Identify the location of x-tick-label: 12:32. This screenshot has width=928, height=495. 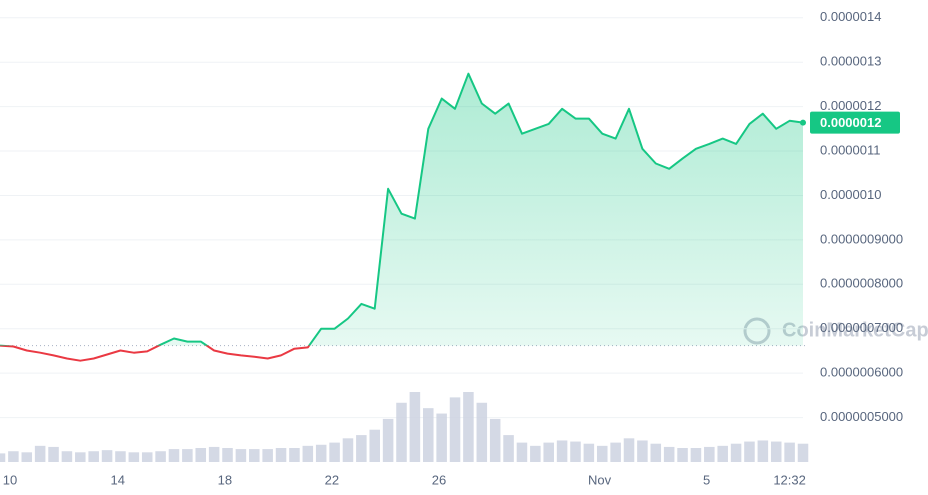
(789, 479).